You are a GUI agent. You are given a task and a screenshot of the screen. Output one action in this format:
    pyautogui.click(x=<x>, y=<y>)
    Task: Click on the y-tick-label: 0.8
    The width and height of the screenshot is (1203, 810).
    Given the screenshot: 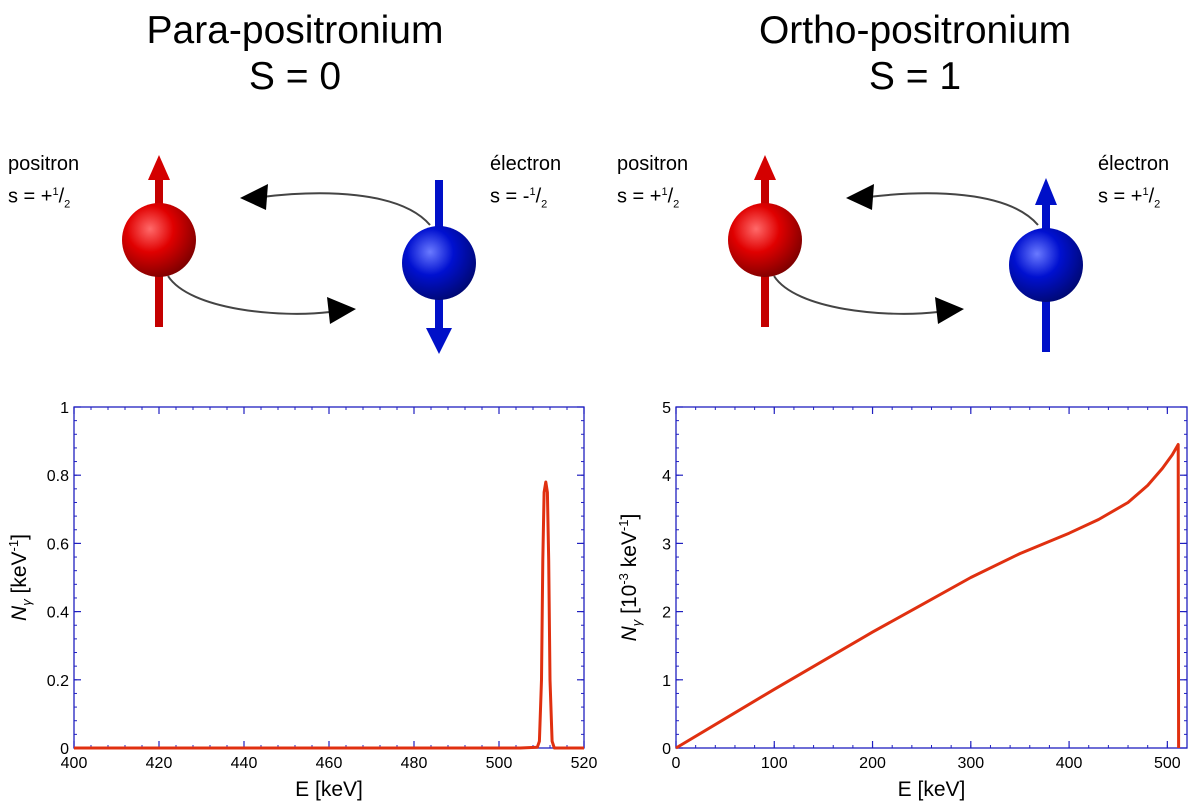 What is the action you would take?
    pyautogui.click(x=58, y=476)
    